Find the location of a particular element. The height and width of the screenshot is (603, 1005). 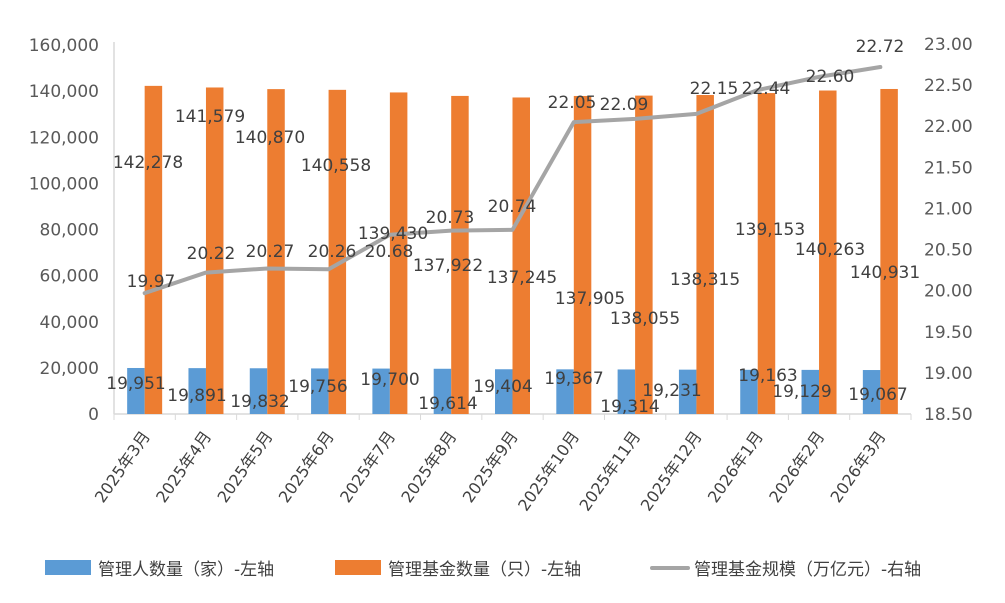

legend-label: 管理人数量（家）-左轴 is located at coordinates (186, 570).